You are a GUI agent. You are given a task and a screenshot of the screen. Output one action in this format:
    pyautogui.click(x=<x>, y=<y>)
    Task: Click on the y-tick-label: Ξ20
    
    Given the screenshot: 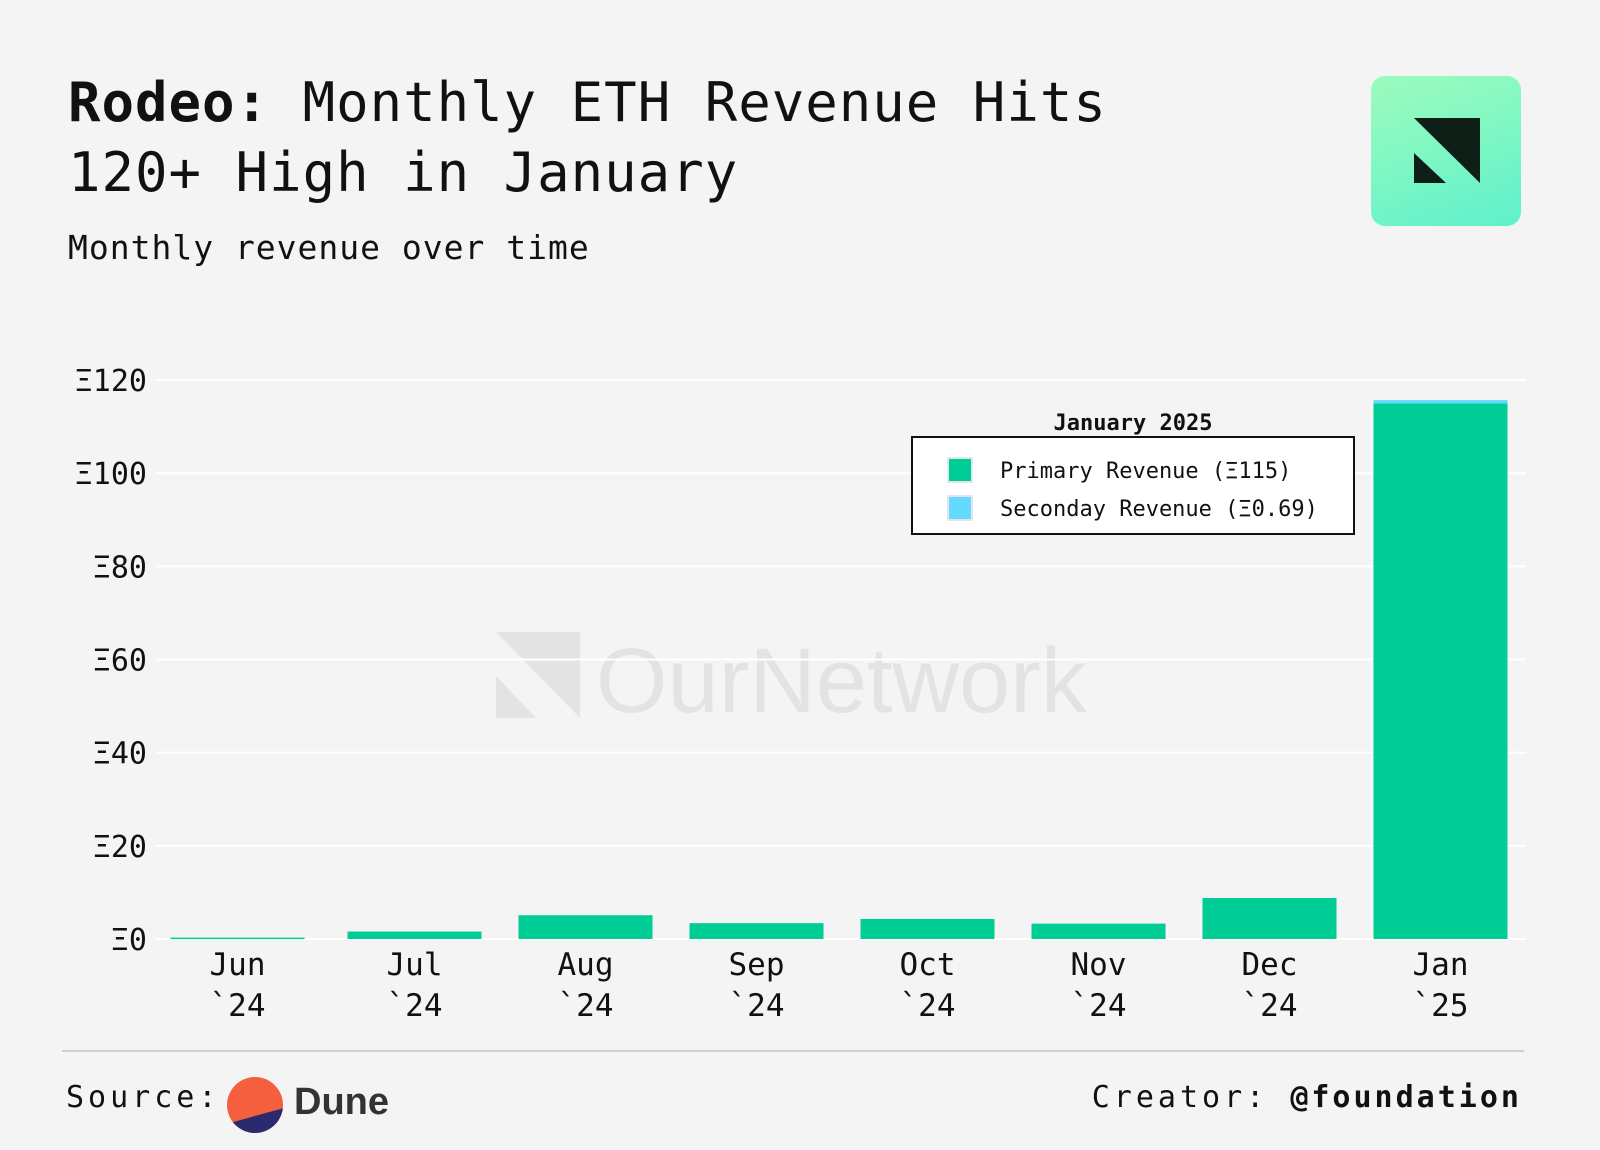 What is the action you would take?
    pyautogui.click(x=120, y=847)
    